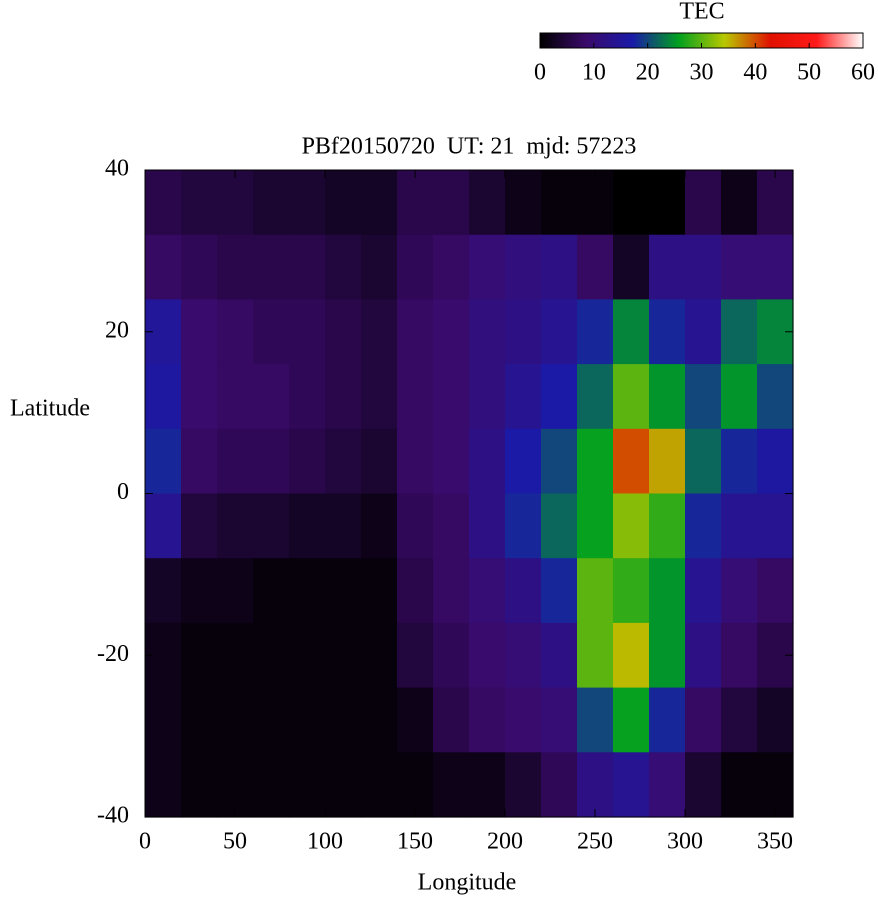  Describe the element at coordinates (704, 59) in the screenshot. I see `colorbar: 0 10 20 30 40 50 60` at that location.